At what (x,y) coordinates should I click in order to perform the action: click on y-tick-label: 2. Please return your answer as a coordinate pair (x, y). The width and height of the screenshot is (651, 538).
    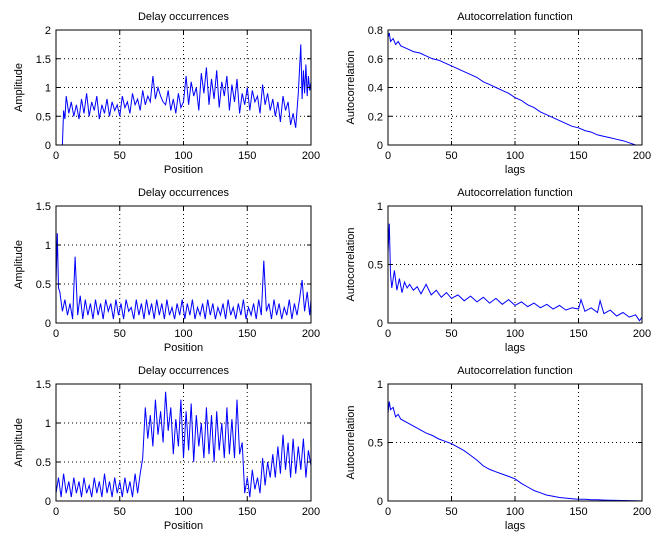
    Looking at the image, I should click on (48, 31).